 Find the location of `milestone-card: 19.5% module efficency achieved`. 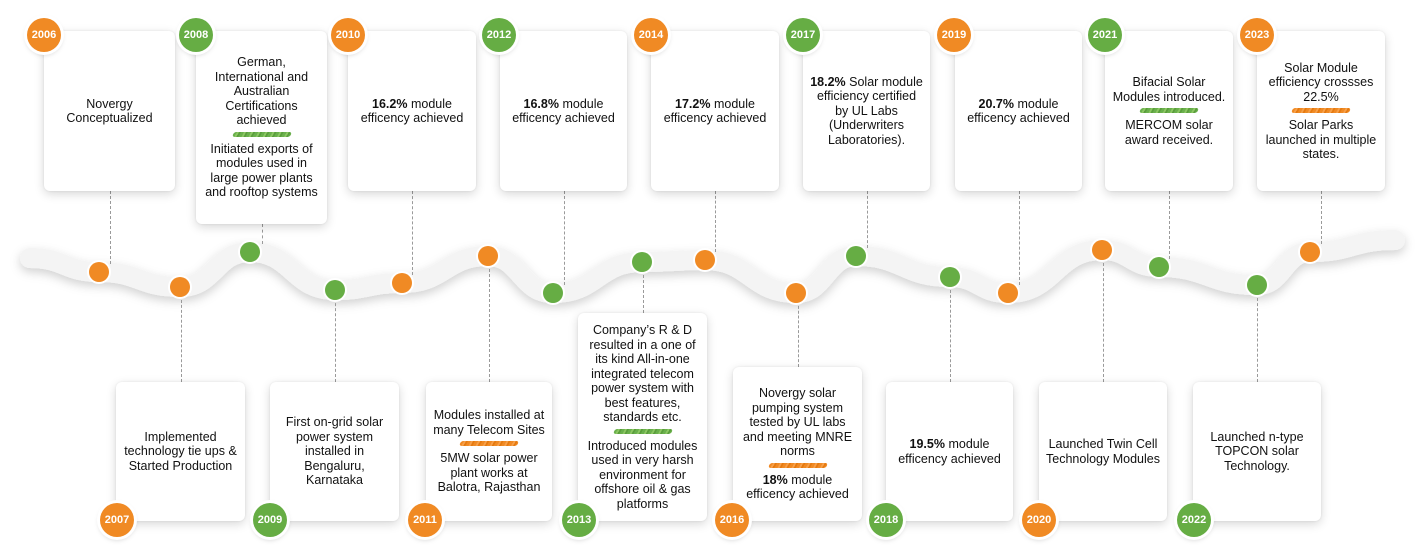

milestone-card: 19.5% module efficency achieved is located at coordinates (949, 451).